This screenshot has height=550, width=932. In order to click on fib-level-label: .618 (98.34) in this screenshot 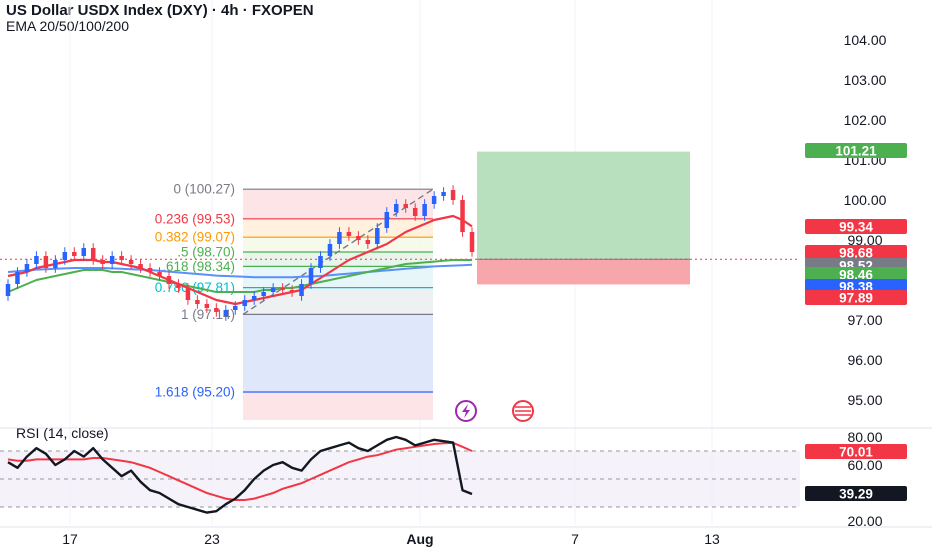, I will do `click(198, 266)`.